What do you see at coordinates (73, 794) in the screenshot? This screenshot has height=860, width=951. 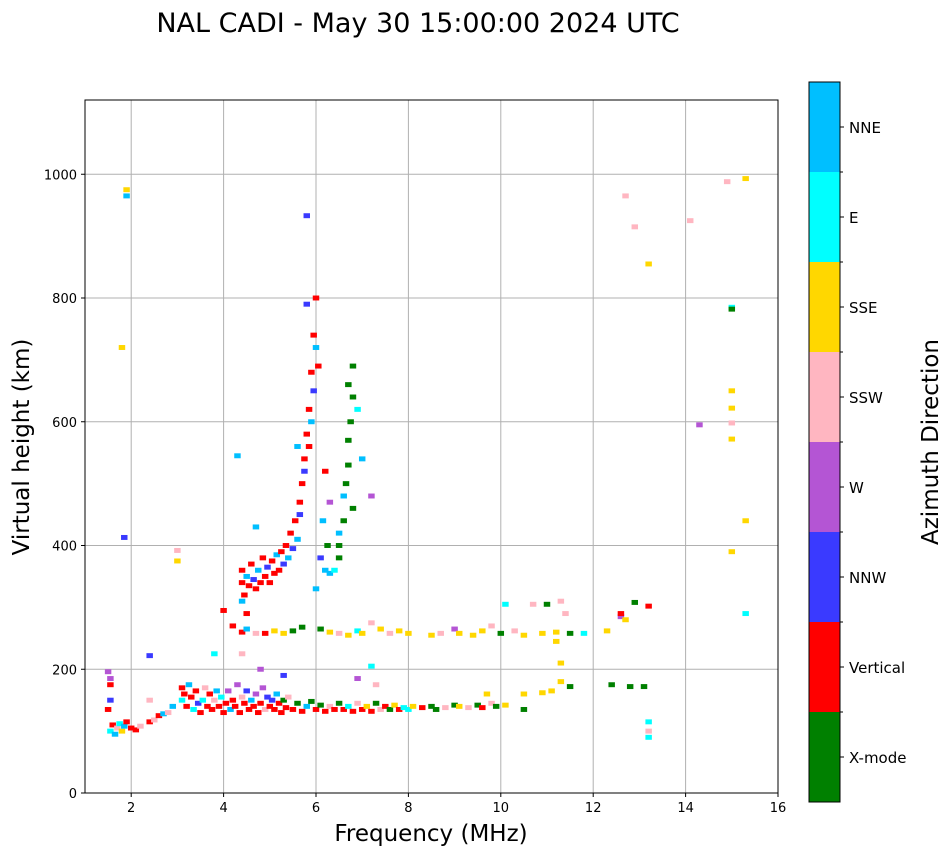 I see `y-tick-label: 0` at bounding box center [73, 794].